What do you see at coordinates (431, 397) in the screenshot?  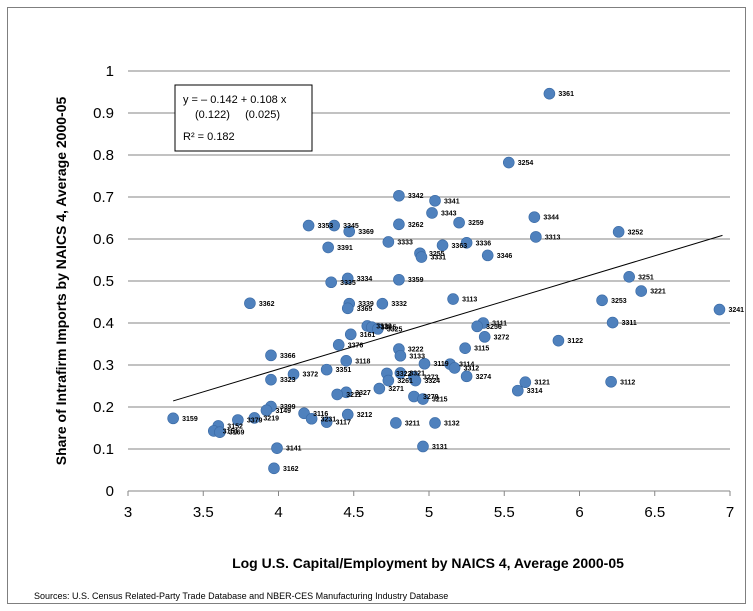 I see `data-point-label: 3279` at bounding box center [431, 397].